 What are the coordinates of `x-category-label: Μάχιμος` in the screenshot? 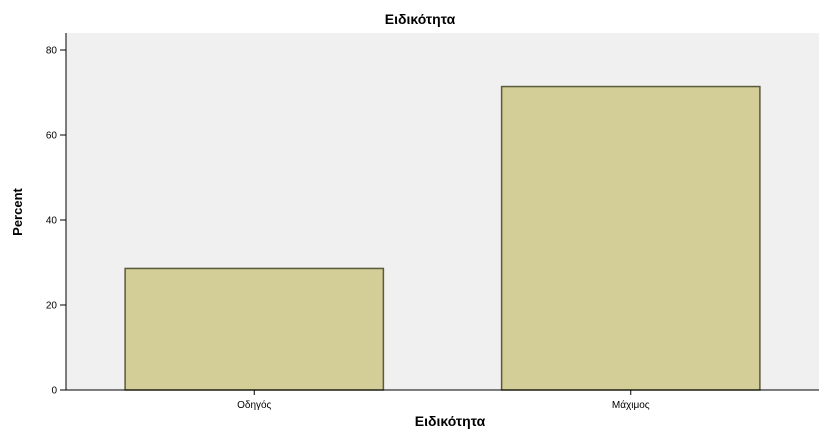 It's located at (631, 405).